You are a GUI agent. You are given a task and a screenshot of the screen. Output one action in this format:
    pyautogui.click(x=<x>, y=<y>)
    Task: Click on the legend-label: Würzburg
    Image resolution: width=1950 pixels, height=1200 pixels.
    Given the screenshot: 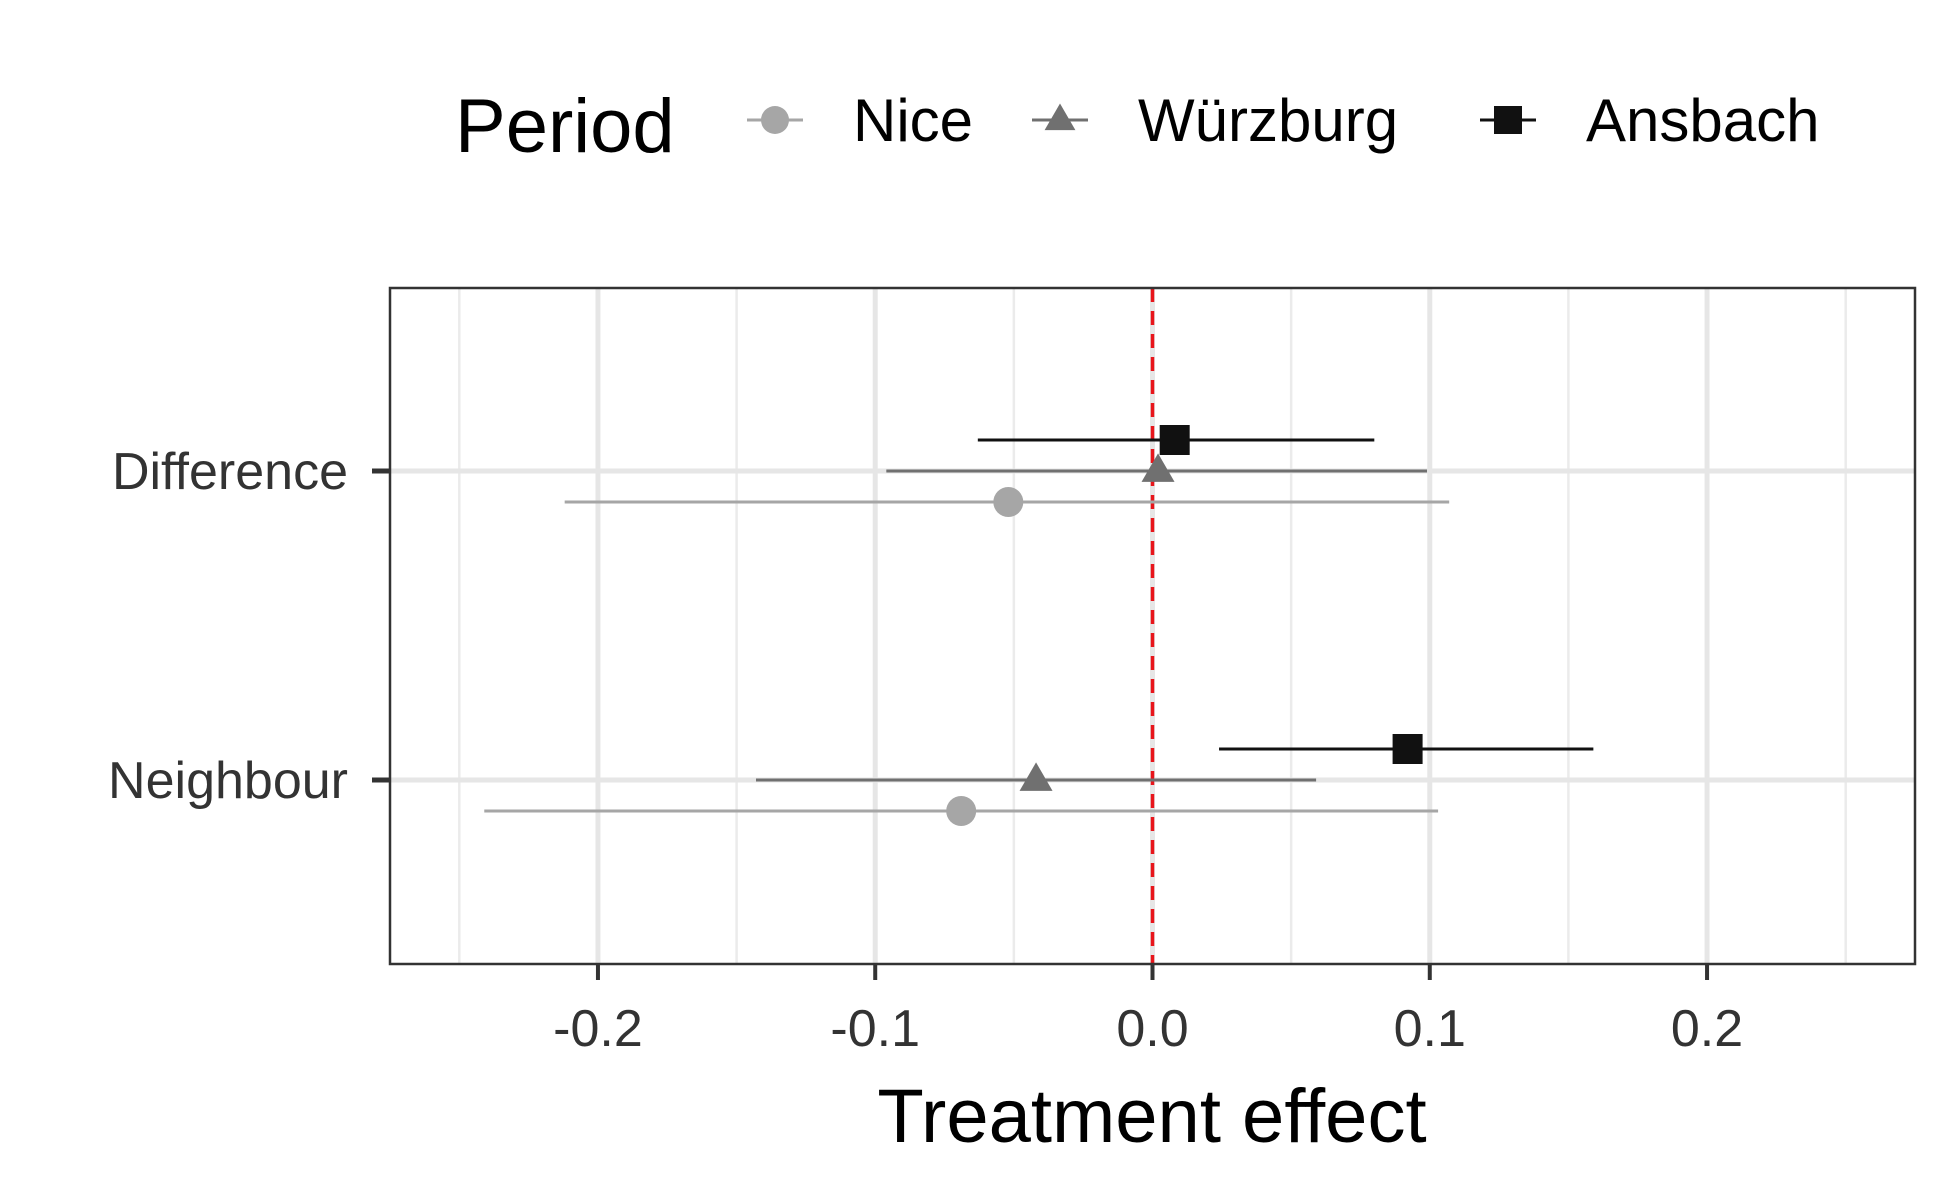 What is the action you would take?
    pyautogui.click(x=1268, y=120)
    